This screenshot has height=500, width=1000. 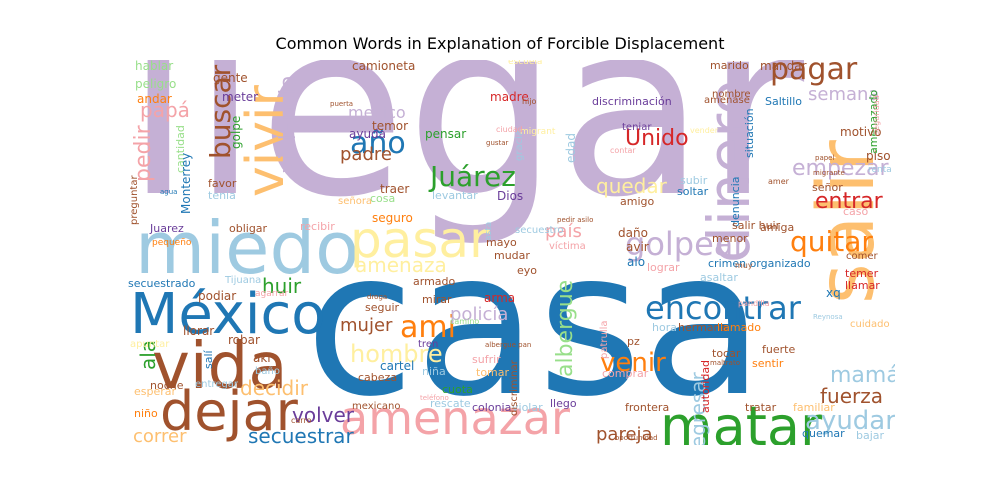 I want to click on cloud-word: muerte, so click(x=579, y=60).